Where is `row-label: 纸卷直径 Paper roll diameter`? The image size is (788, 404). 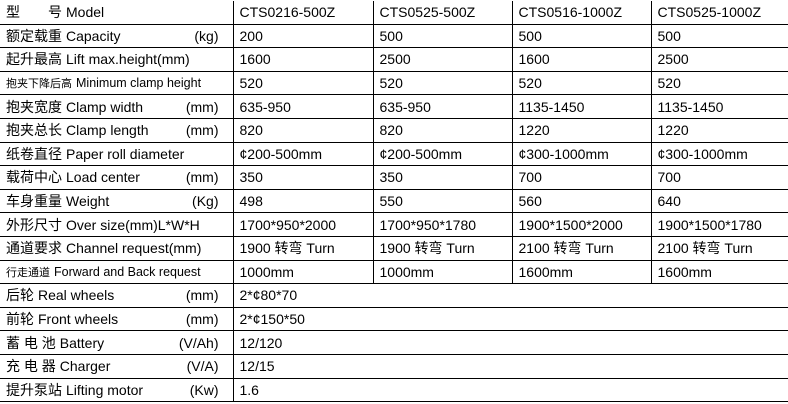 row-label: 纸卷直径 Paper roll diameter is located at coordinates (117, 154).